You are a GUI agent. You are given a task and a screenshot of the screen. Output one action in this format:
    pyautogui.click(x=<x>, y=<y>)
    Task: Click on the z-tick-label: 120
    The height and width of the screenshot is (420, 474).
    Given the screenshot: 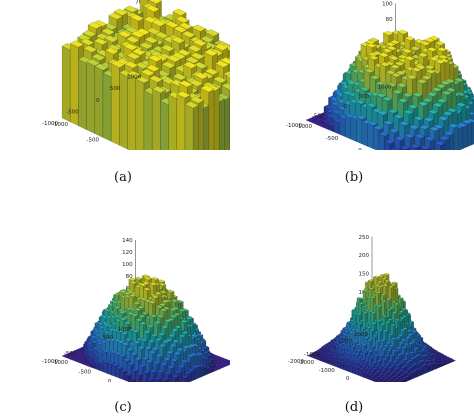 What is the action you would take?
    pyautogui.click(x=127, y=253)
    